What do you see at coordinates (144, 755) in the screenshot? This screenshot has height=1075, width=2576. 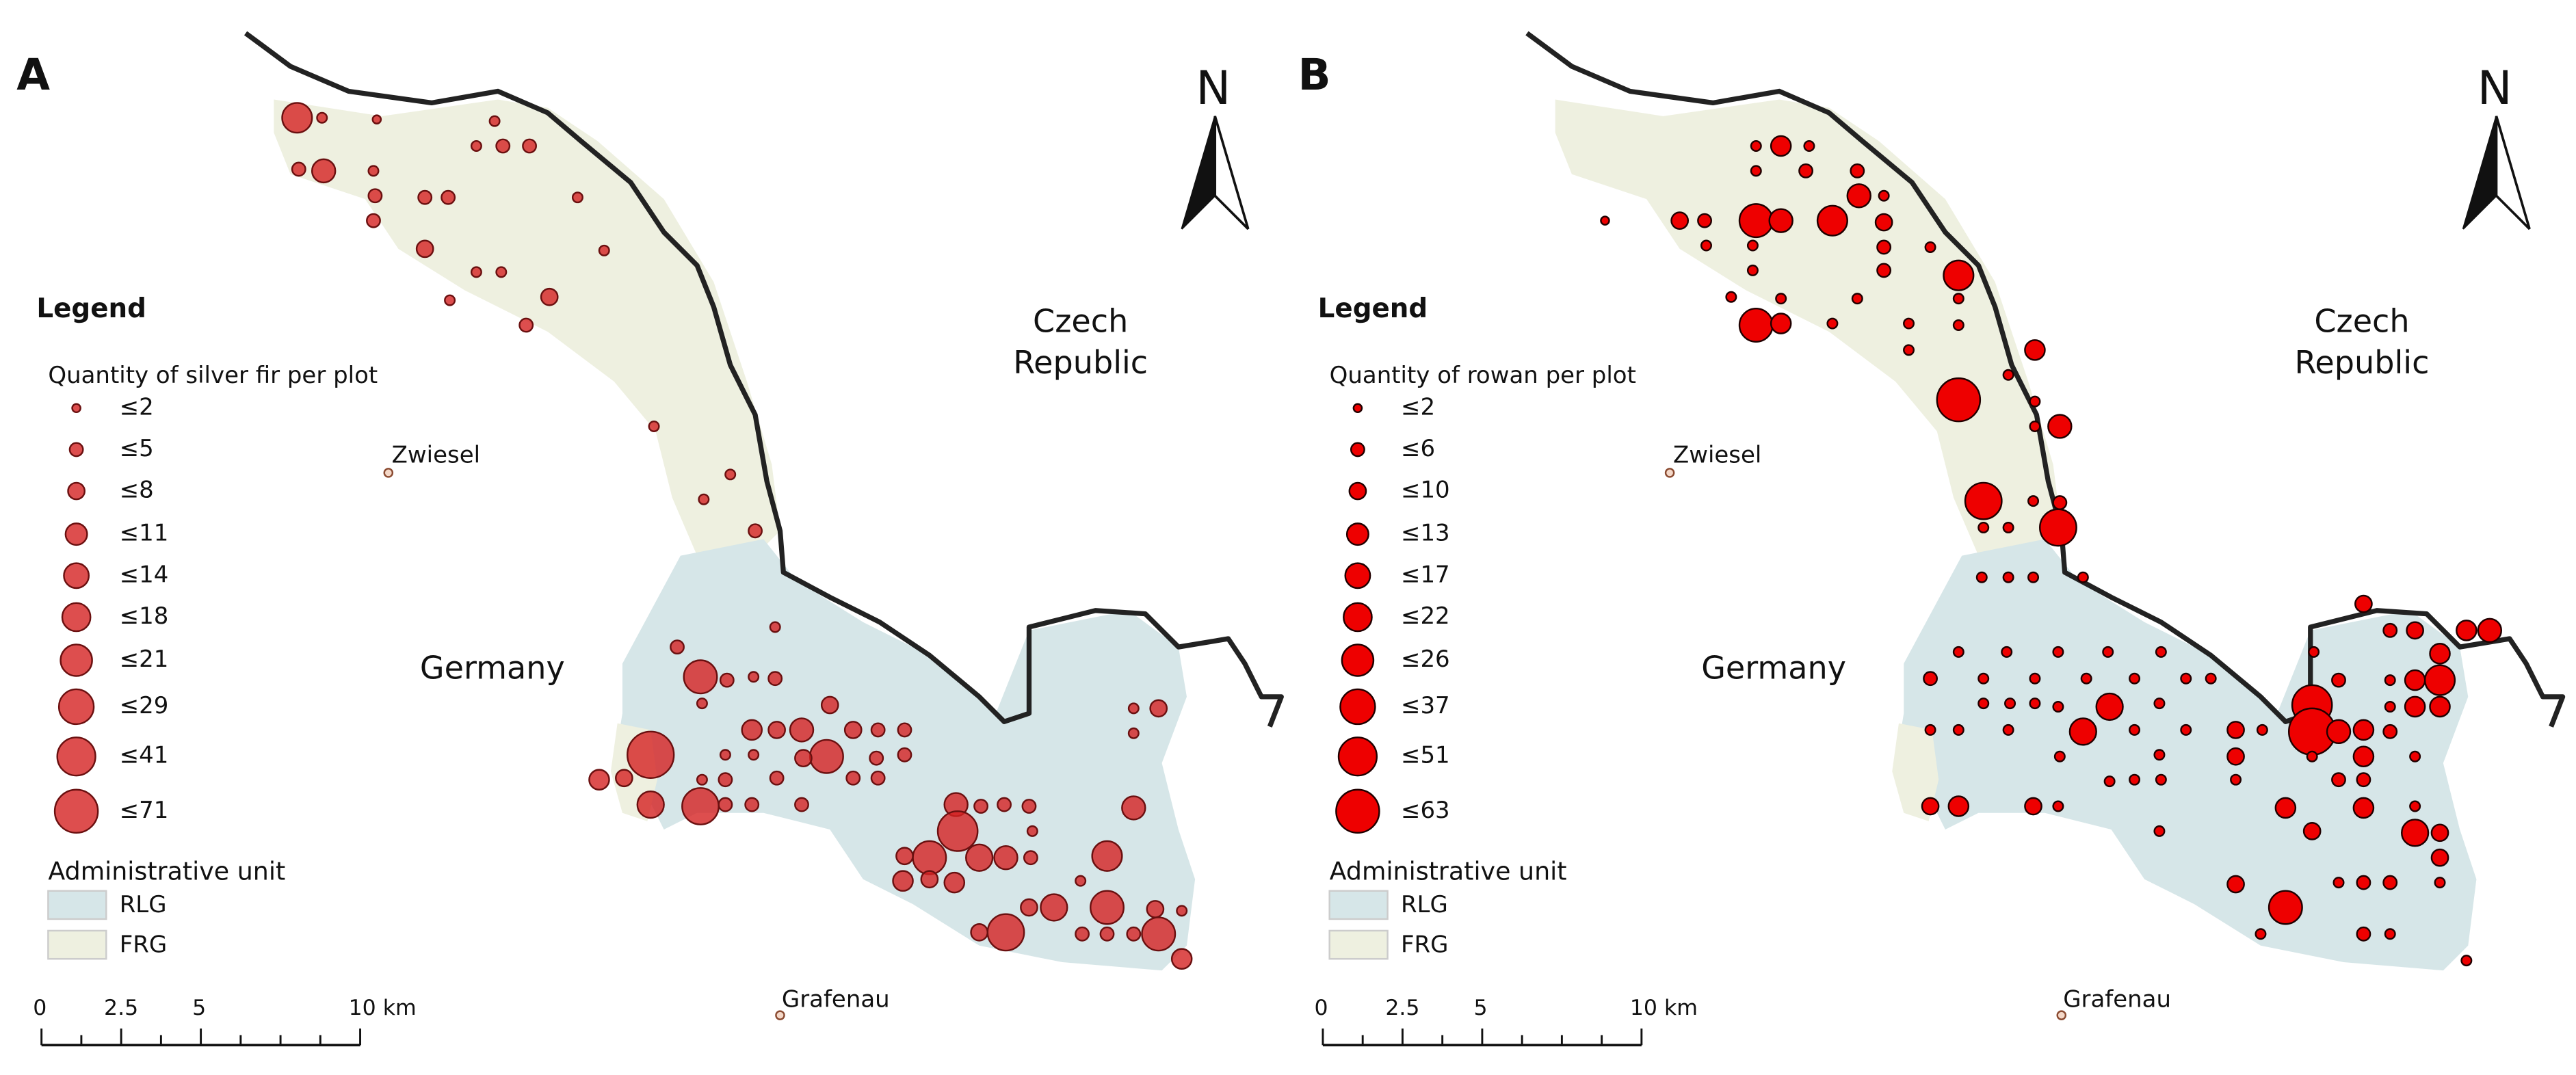 I see `legend-class-label: ≤41` at bounding box center [144, 755].